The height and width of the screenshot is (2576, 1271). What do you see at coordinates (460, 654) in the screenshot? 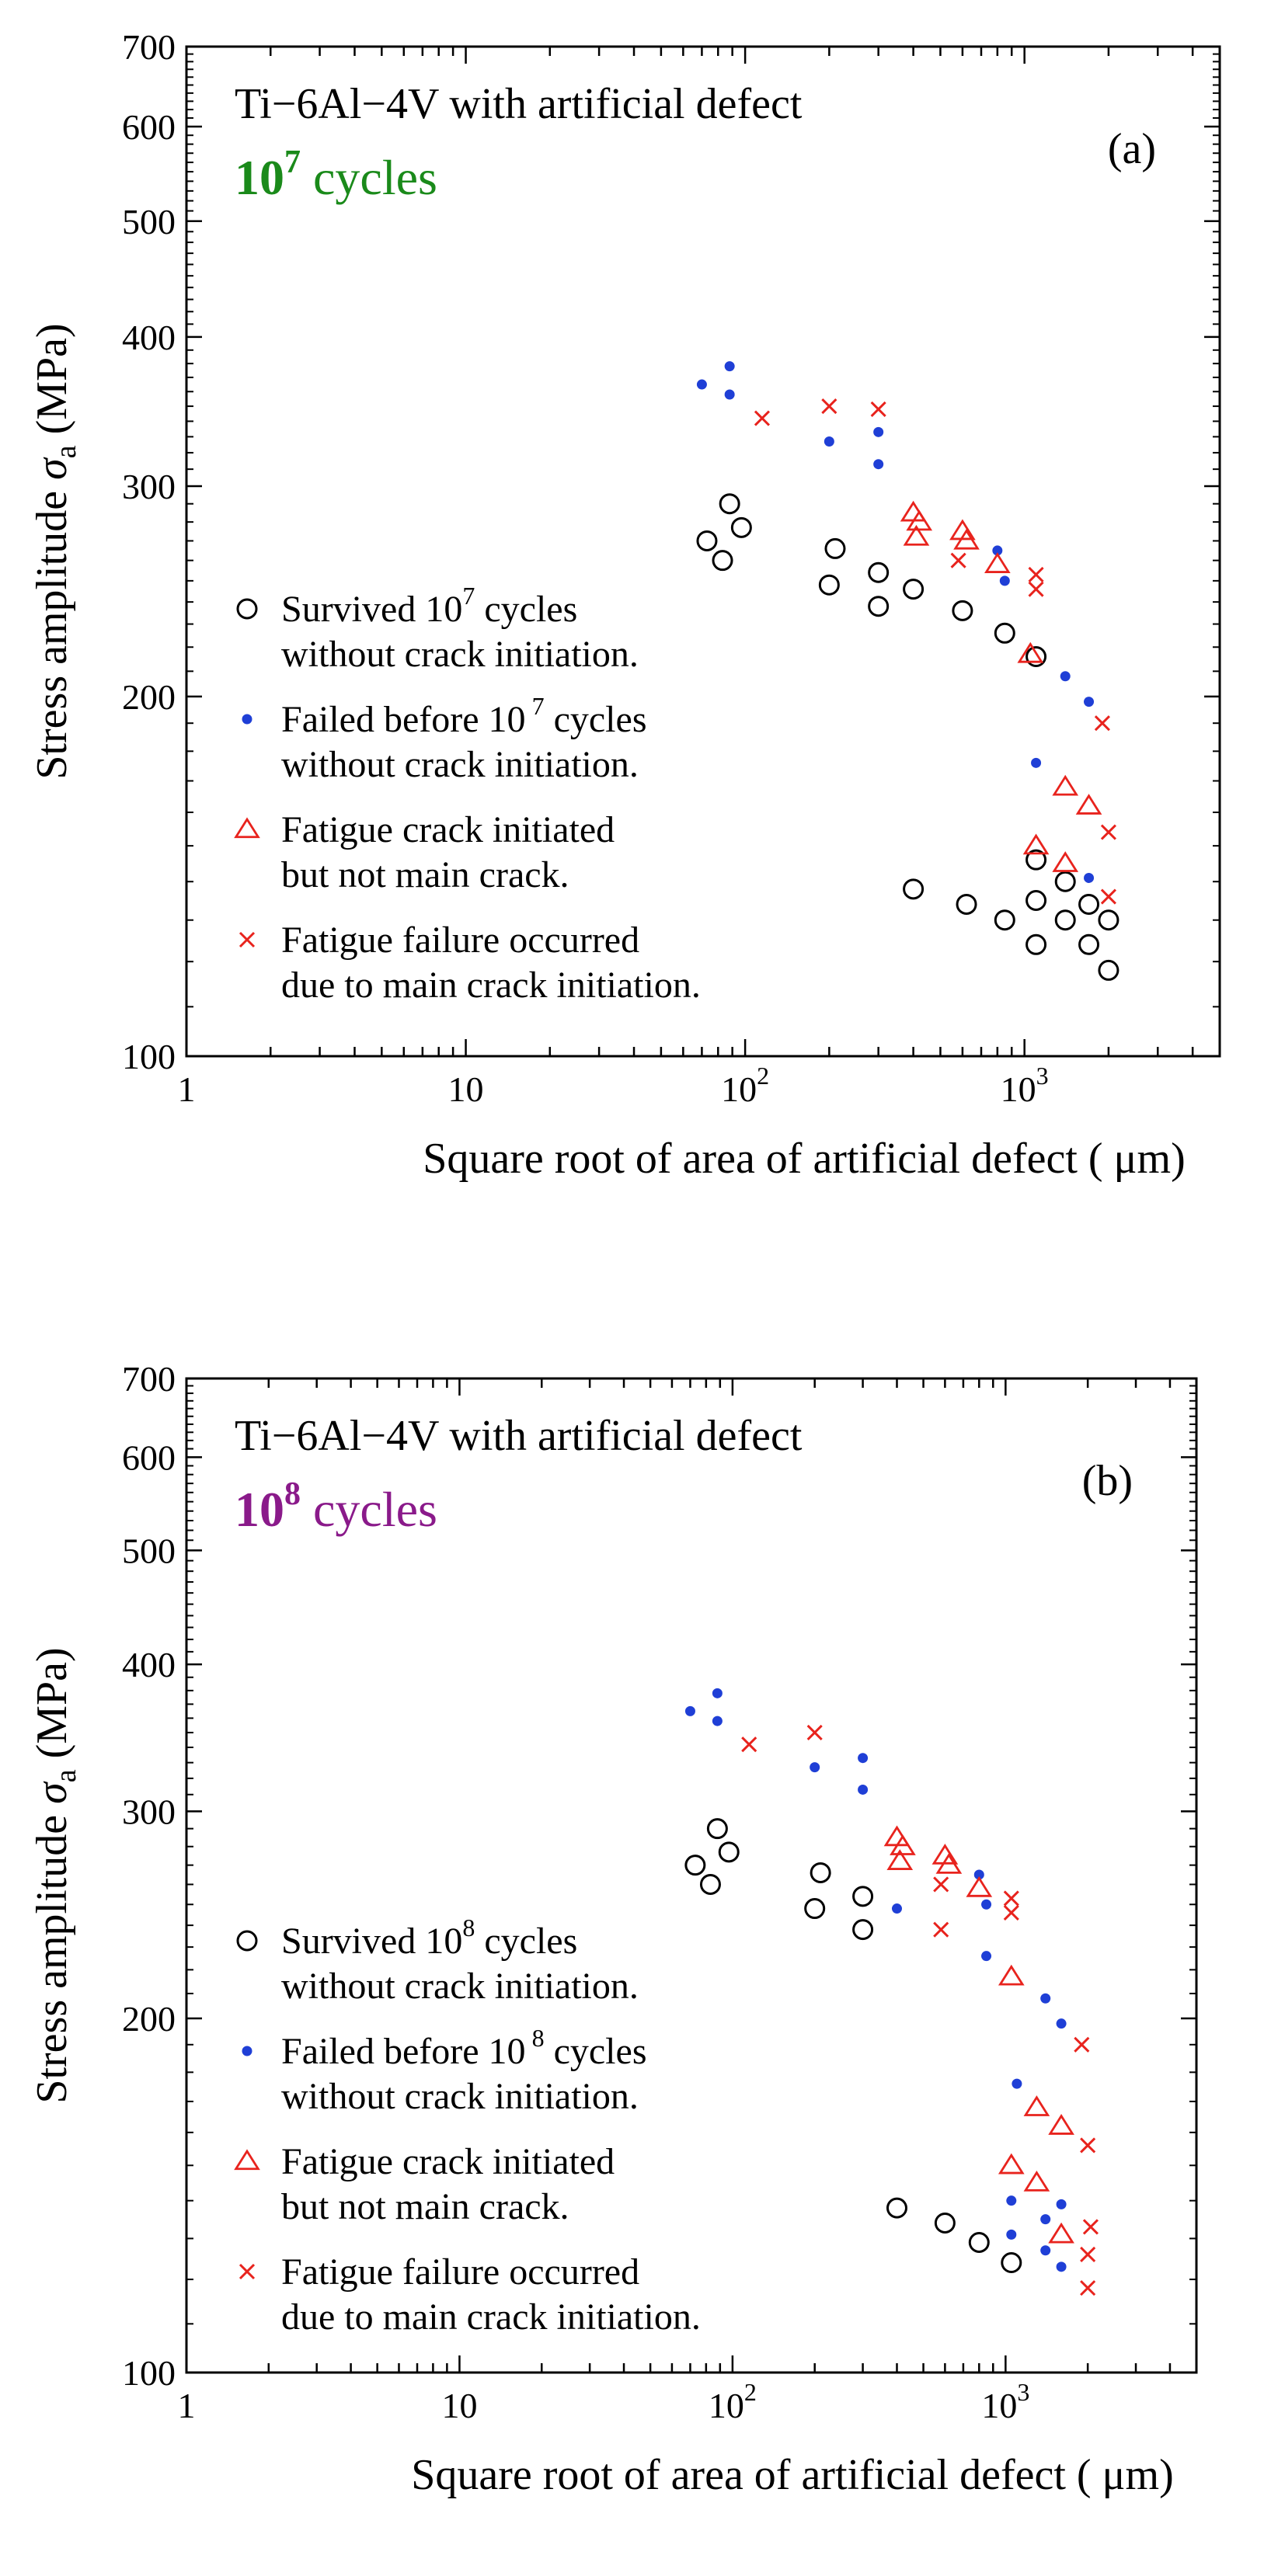
I see `legend-line2: without crack initiation.` at bounding box center [460, 654].